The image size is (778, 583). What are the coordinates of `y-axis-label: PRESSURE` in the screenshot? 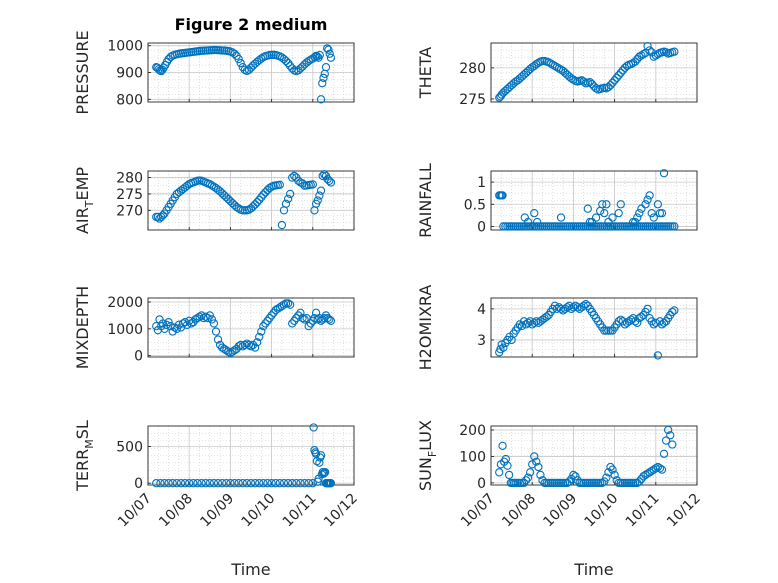 It's located at (82, 72).